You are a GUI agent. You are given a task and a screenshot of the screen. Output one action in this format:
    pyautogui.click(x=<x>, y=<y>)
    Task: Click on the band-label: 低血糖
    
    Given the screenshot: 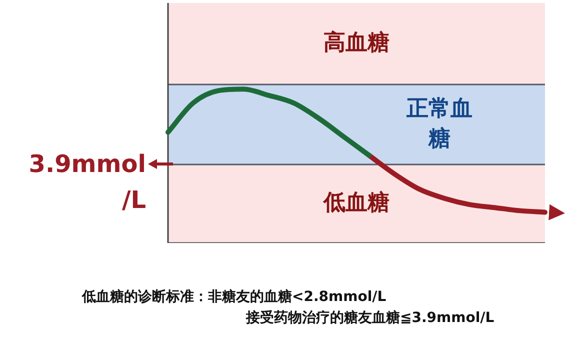 What is the action you would take?
    pyautogui.click(x=356, y=203)
    